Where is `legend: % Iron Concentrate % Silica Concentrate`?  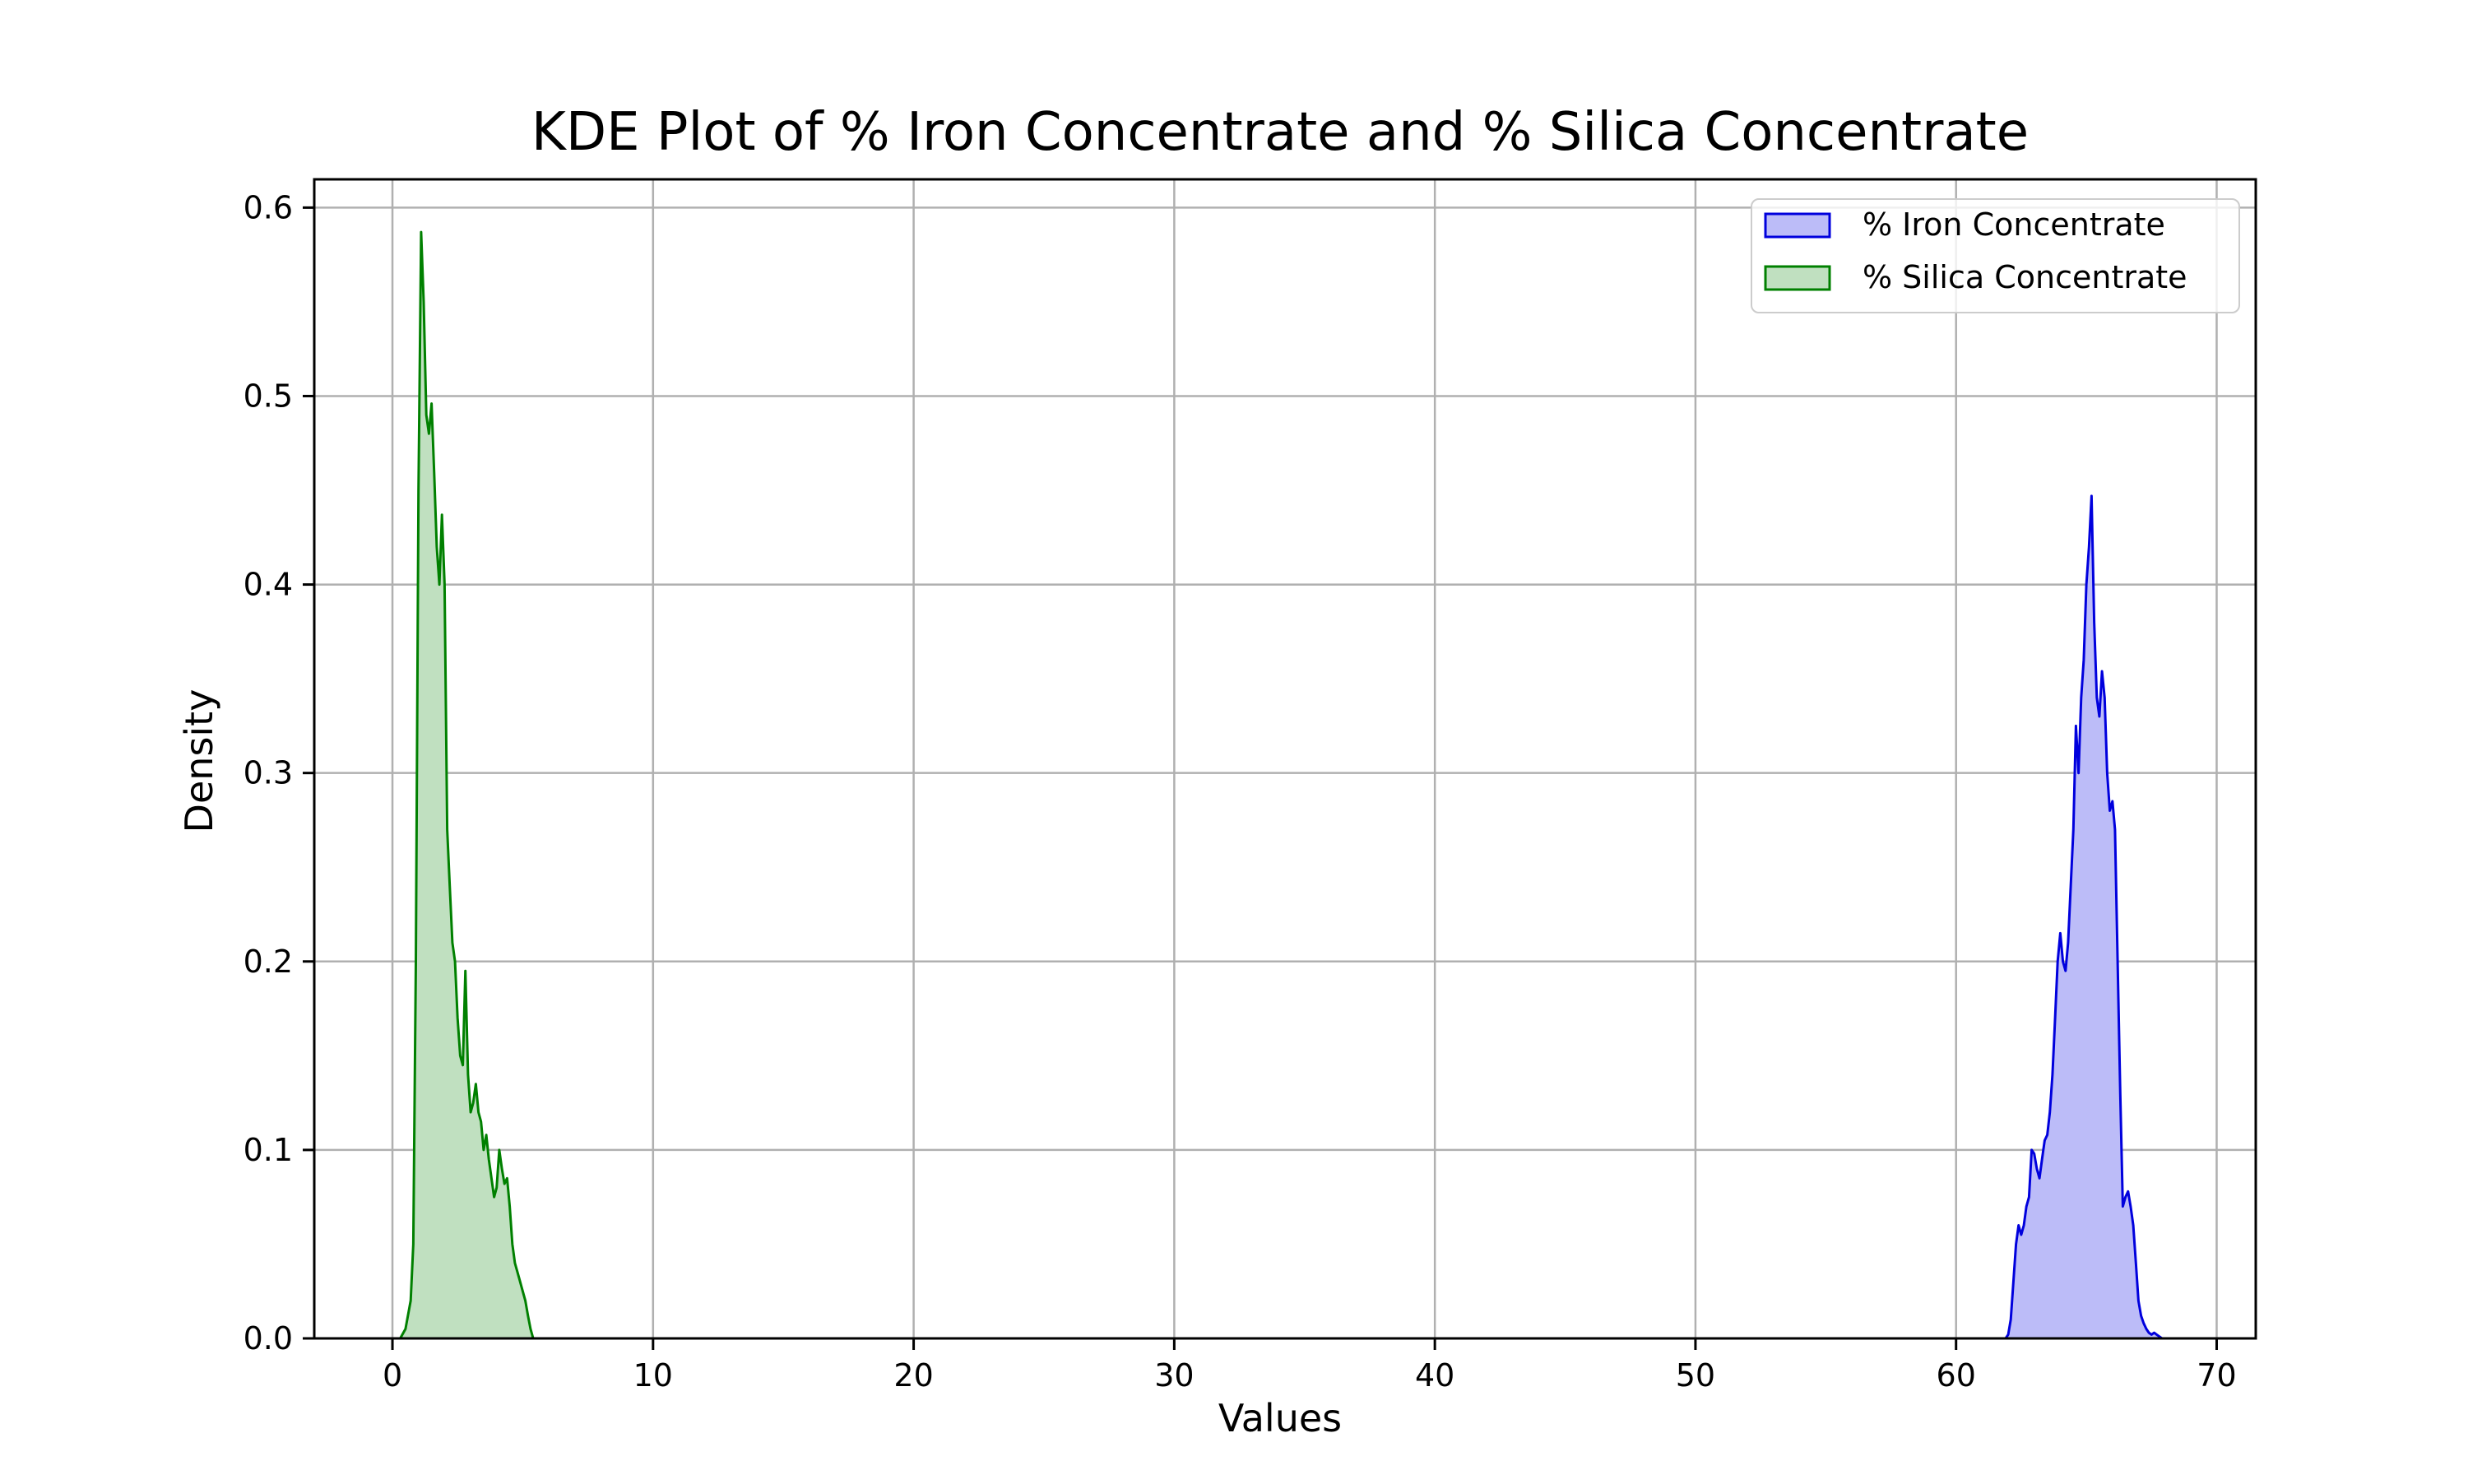 legend: % Iron Concentrate % Silica Concentrate is located at coordinates (1996, 255).